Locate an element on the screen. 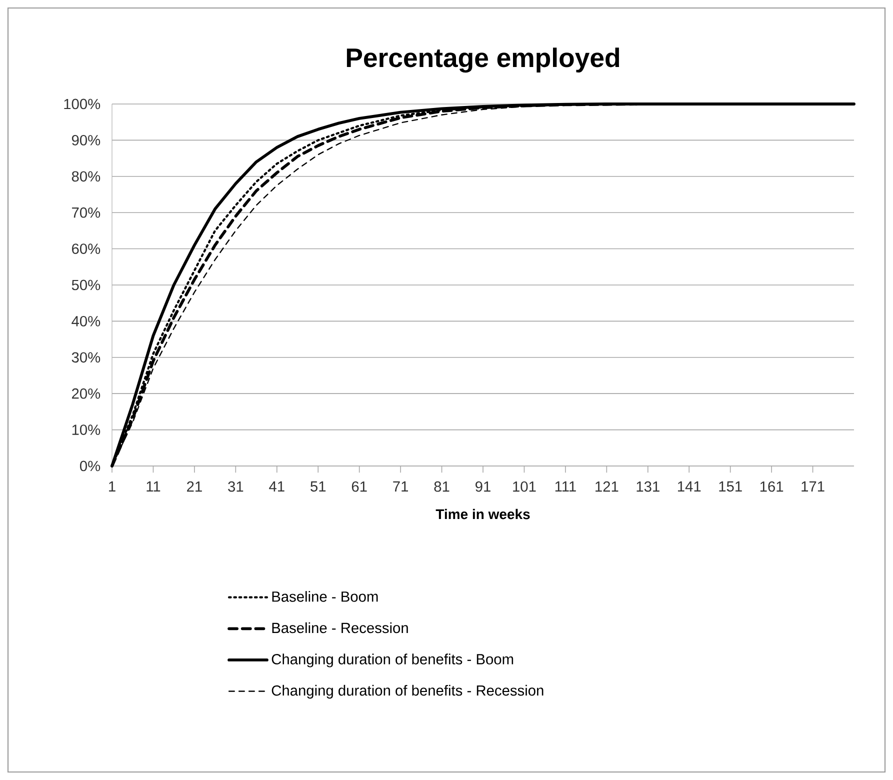 The height and width of the screenshot is (780, 893). x-tick-label: 151 is located at coordinates (730, 486).